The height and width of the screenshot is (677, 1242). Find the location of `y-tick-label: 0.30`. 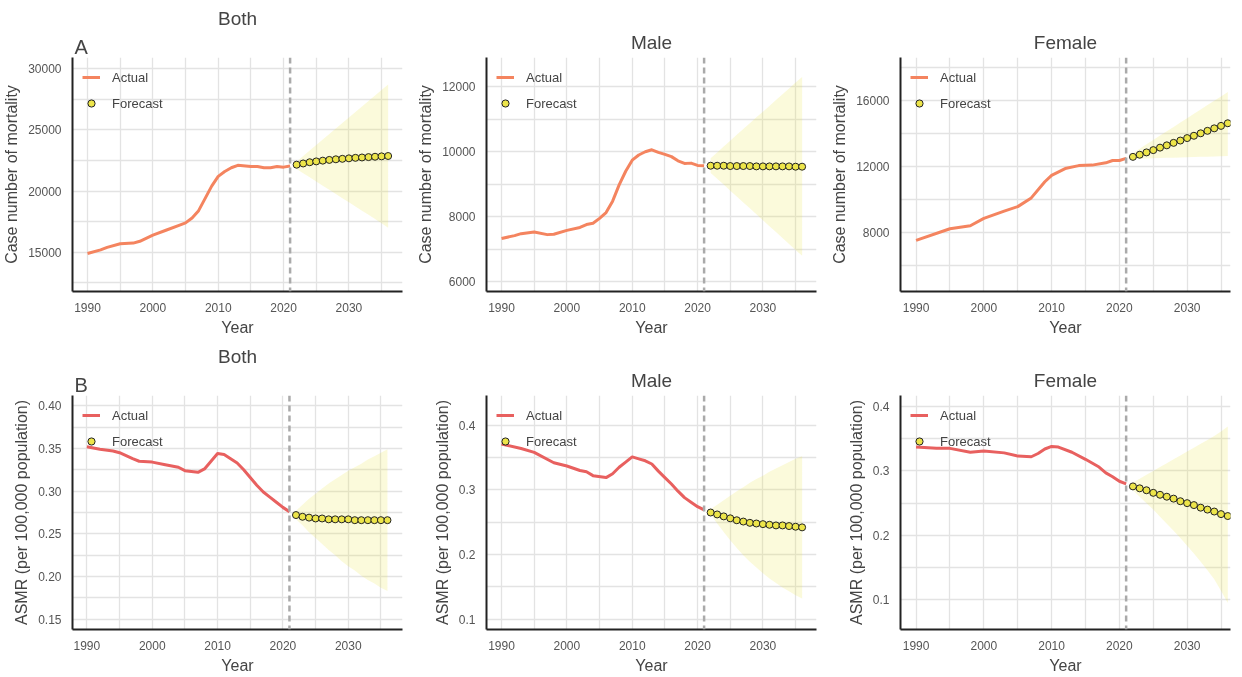

y-tick-label: 0.30 is located at coordinates (50, 491).